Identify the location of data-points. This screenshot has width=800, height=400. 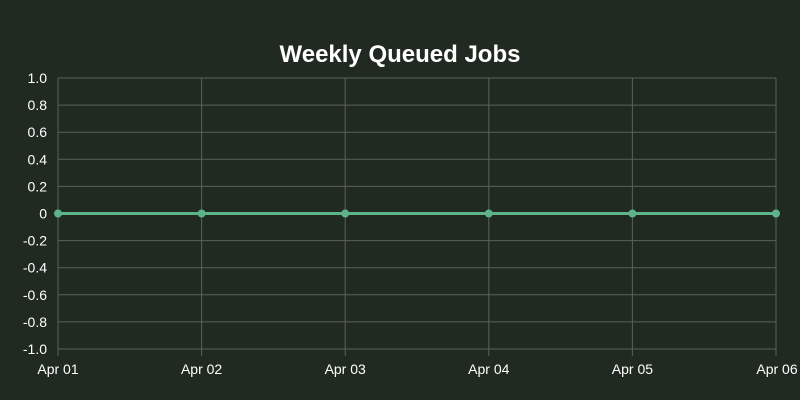
(417, 213).